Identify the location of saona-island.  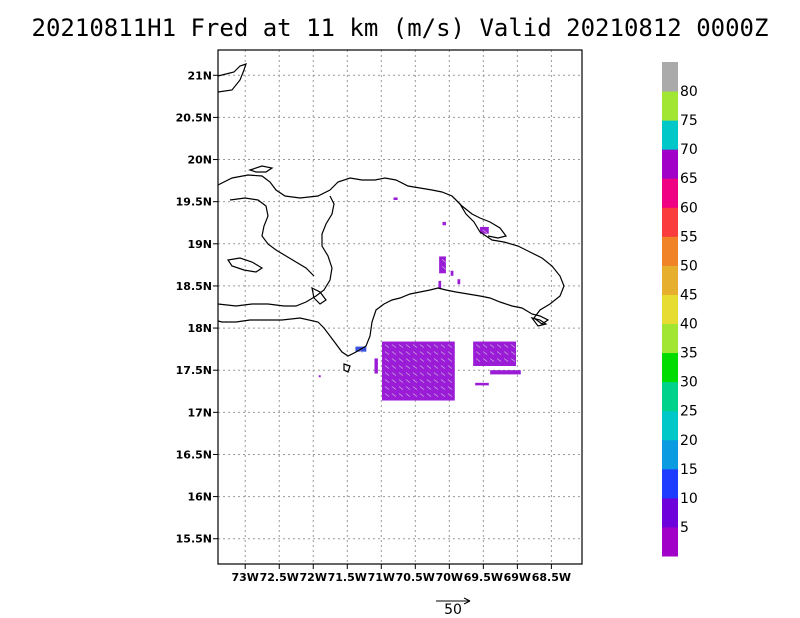
(539, 322).